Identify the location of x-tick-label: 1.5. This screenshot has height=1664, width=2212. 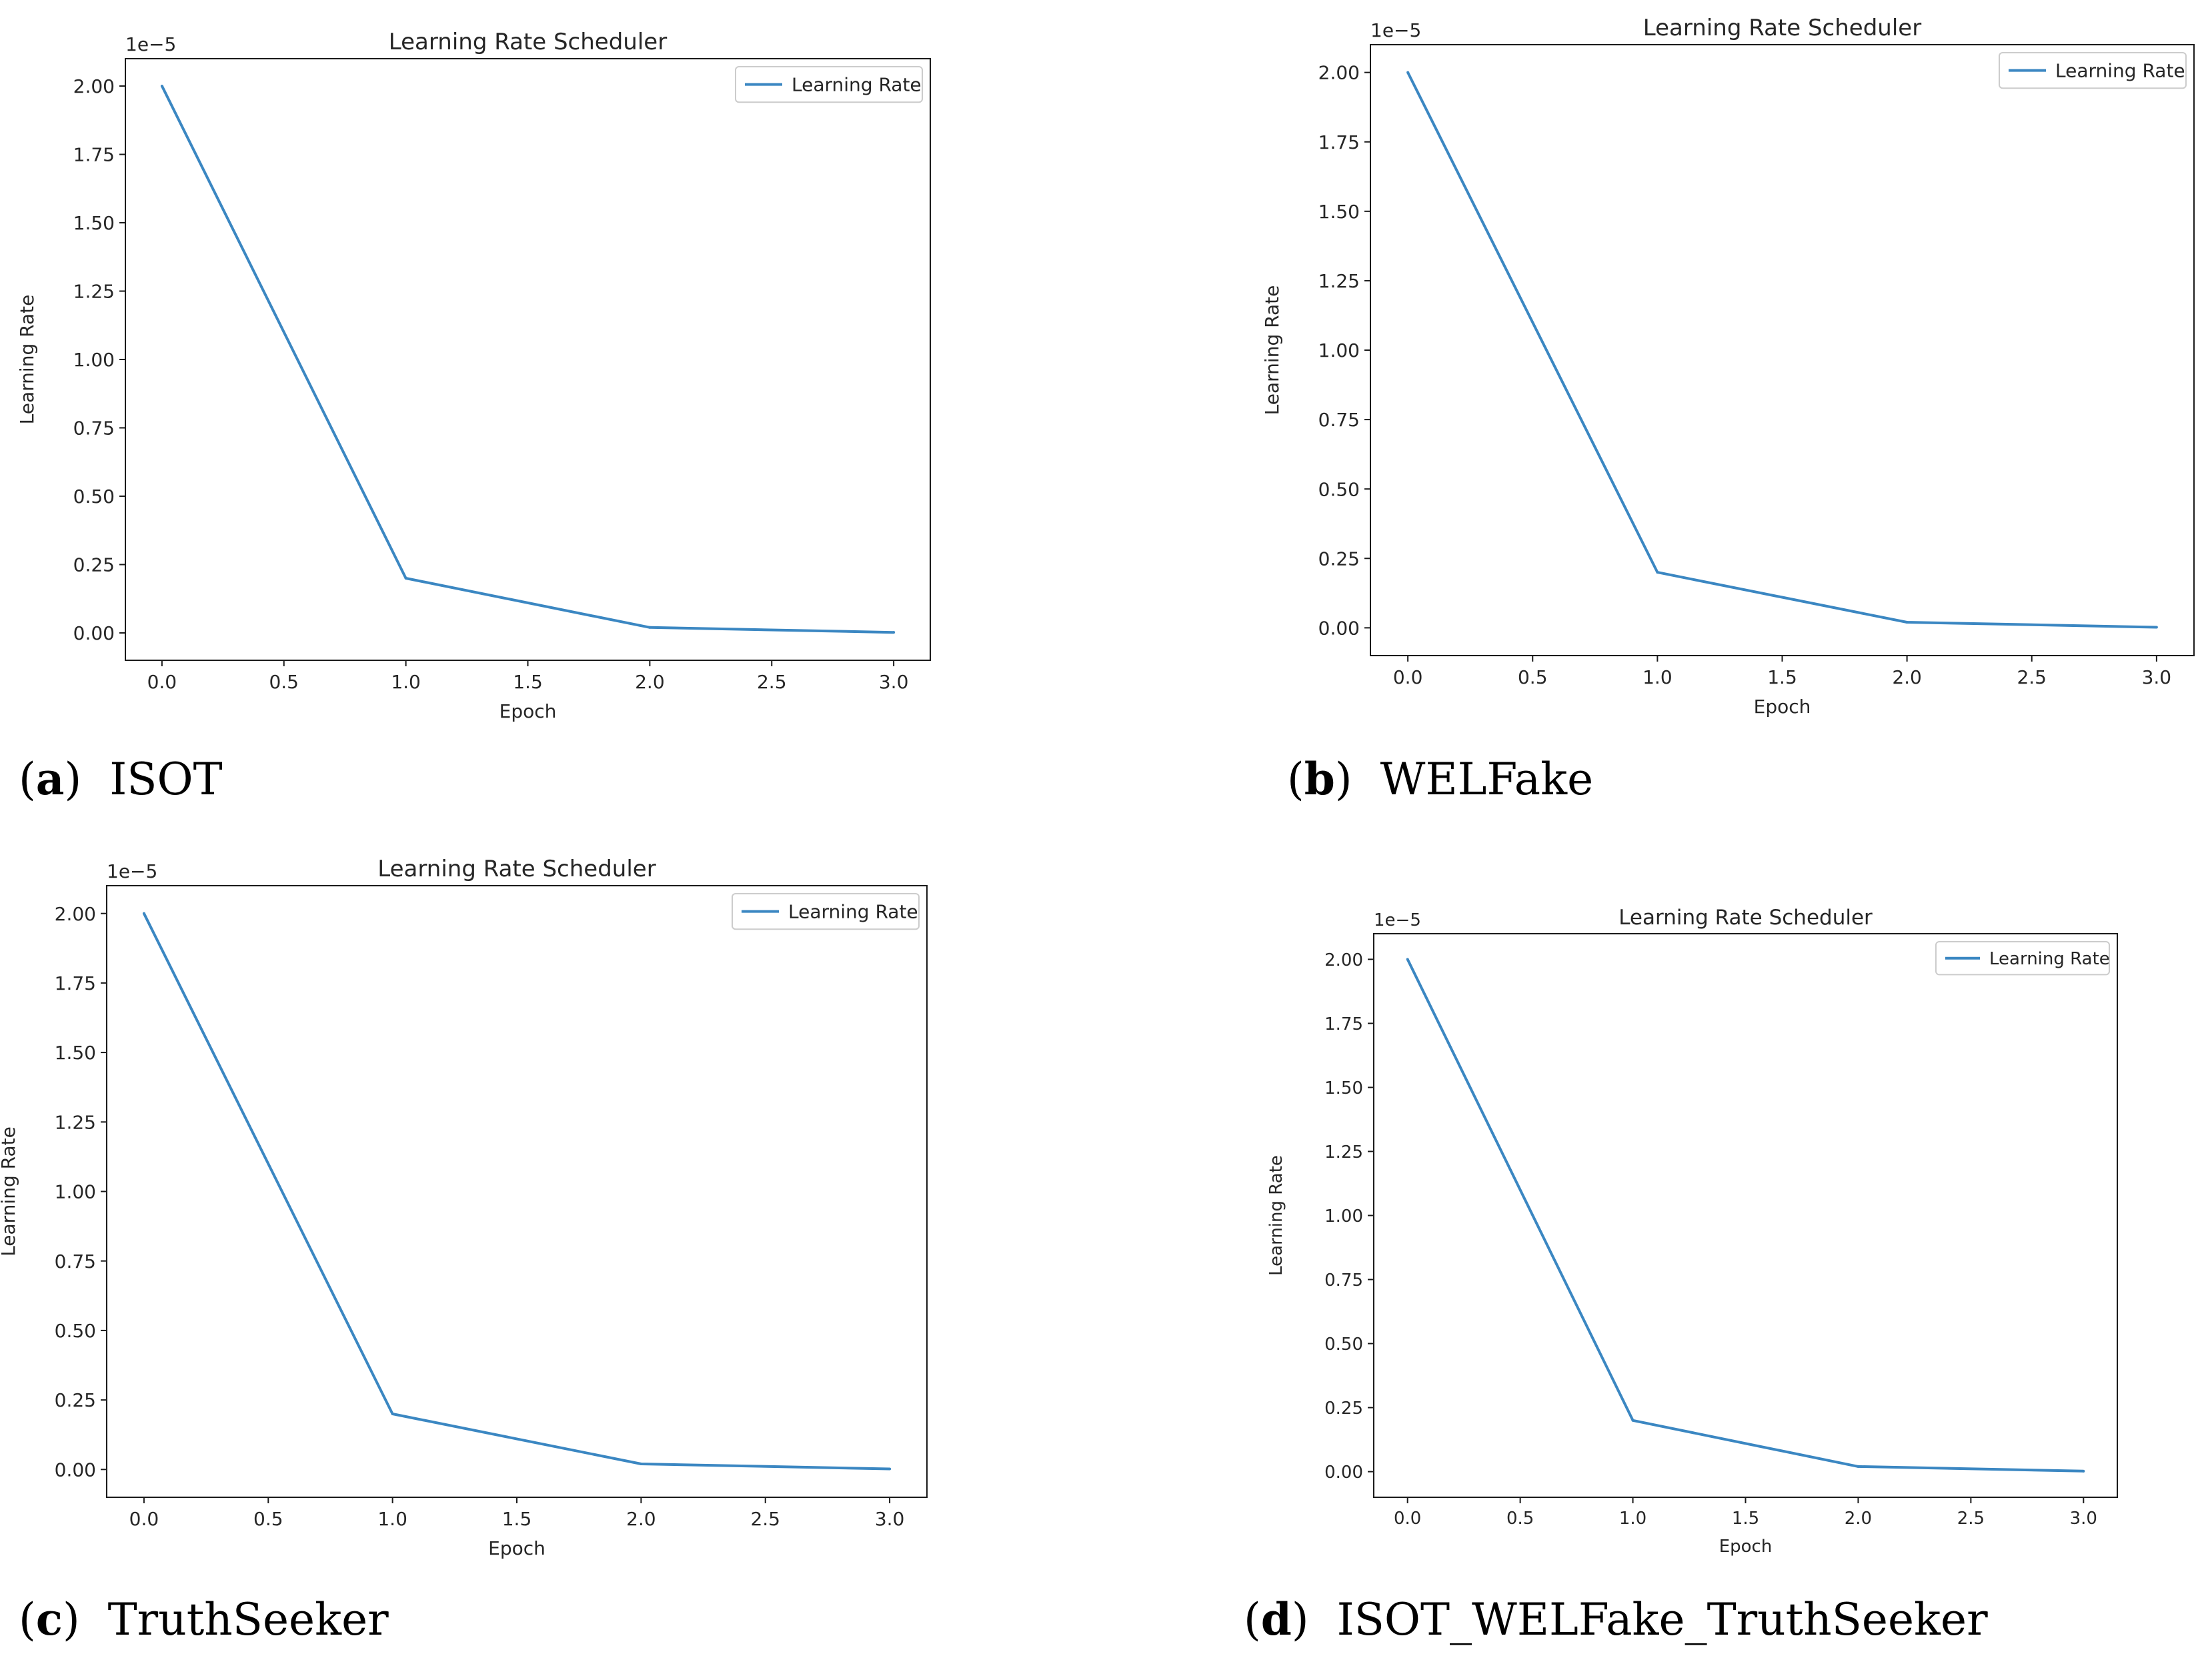
(1745, 1519).